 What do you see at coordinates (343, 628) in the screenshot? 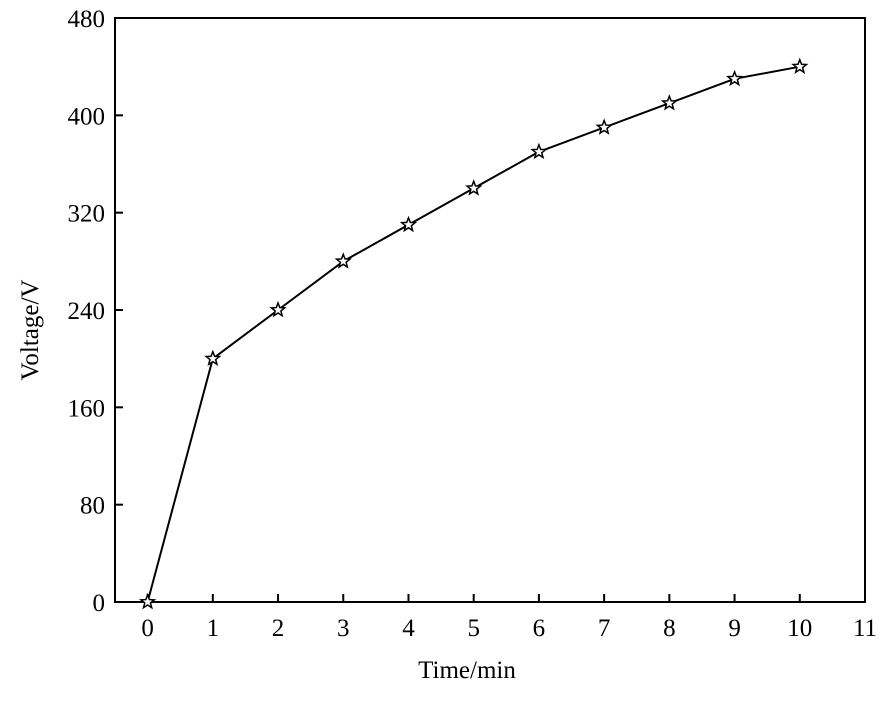
I see `x-tick-label: 3` at bounding box center [343, 628].